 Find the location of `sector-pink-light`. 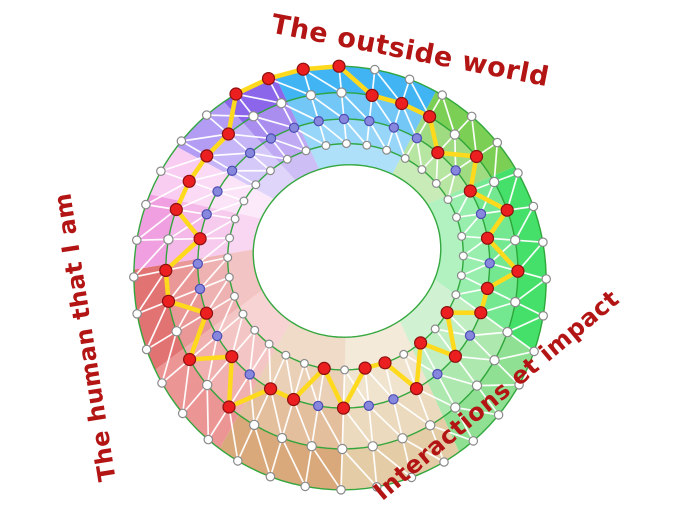

sector-pink-light is located at coordinates (204, 184).